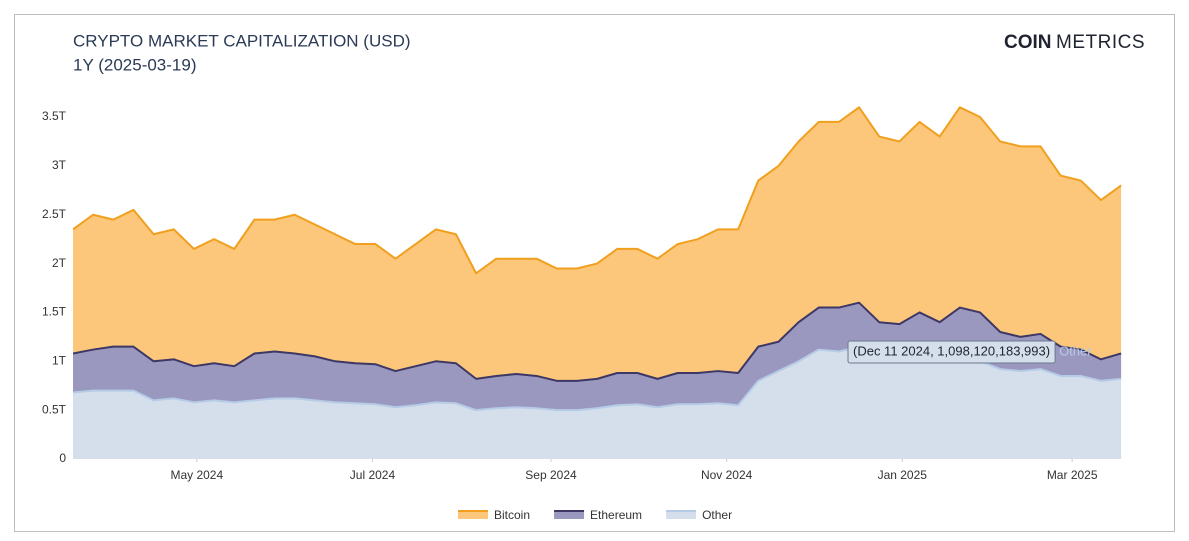 This screenshot has height=541, width=1189. Describe the element at coordinates (551, 475) in the screenshot. I see `x-tick-label: Sep 2024` at that location.